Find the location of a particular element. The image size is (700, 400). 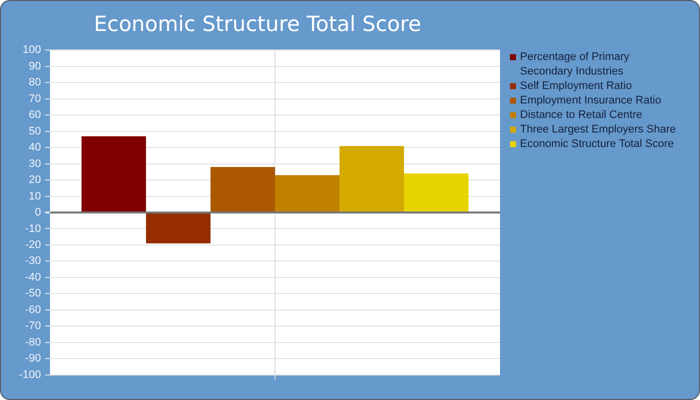

y-tick-label: -40 is located at coordinates (33, 277).